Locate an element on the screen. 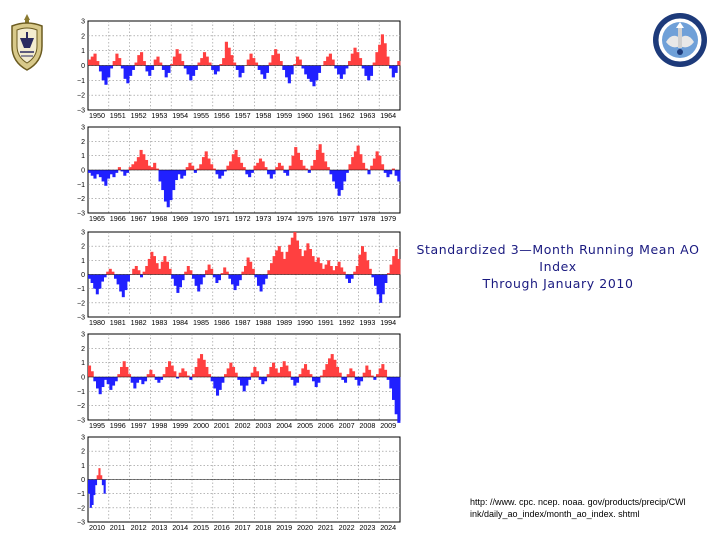 This screenshot has height=540, width=720. x-tick-label: 2017 is located at coordinates (243, 527).